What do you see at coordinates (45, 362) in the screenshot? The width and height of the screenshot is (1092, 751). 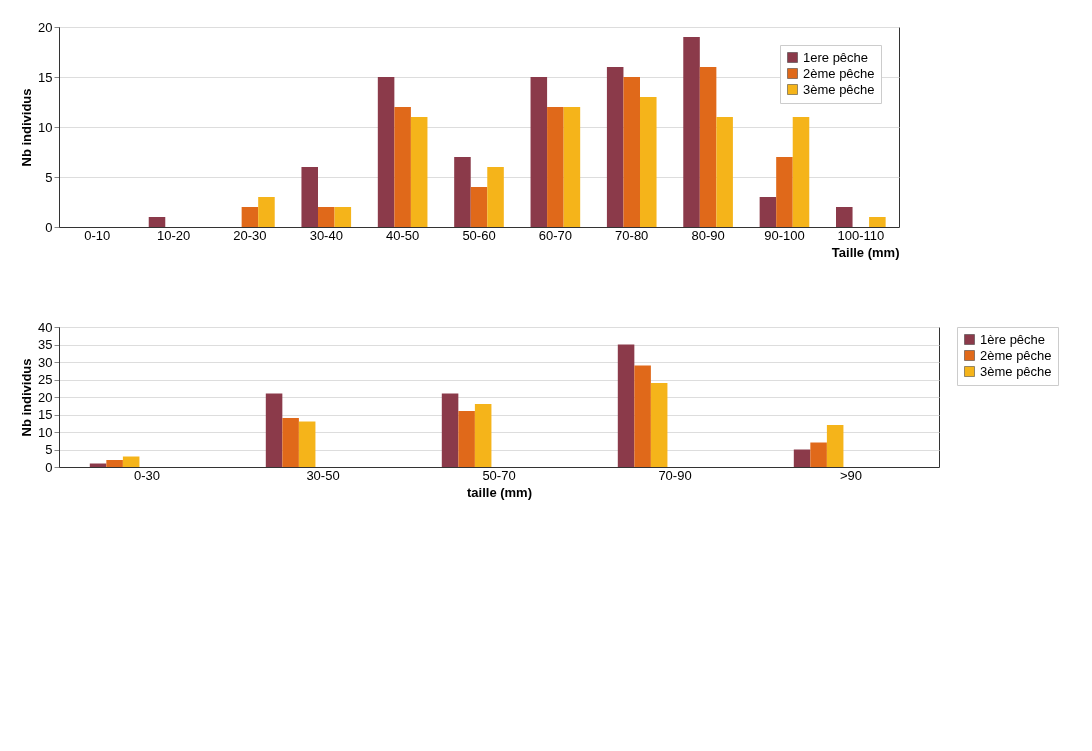 I see `y-tick-label: 30` at bounding box center [45, 362].